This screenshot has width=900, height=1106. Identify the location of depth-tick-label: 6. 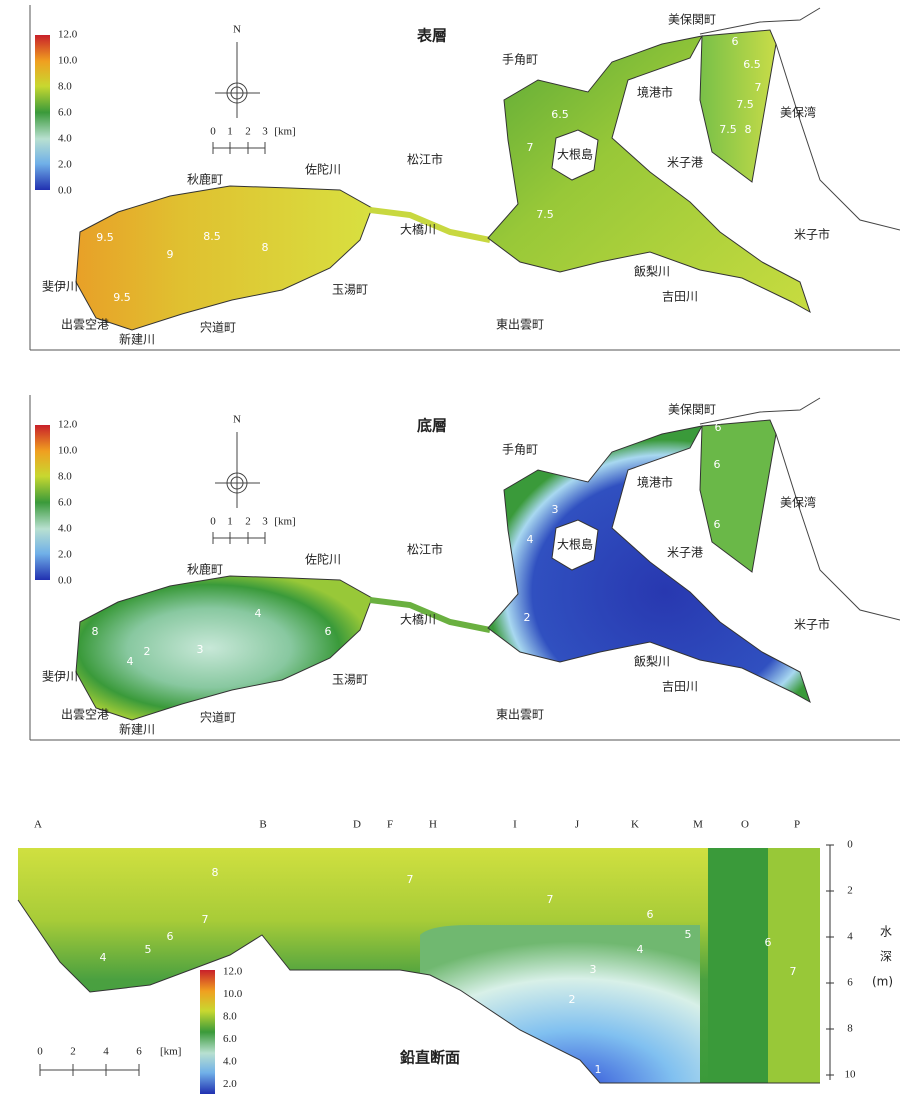
(850, 983).